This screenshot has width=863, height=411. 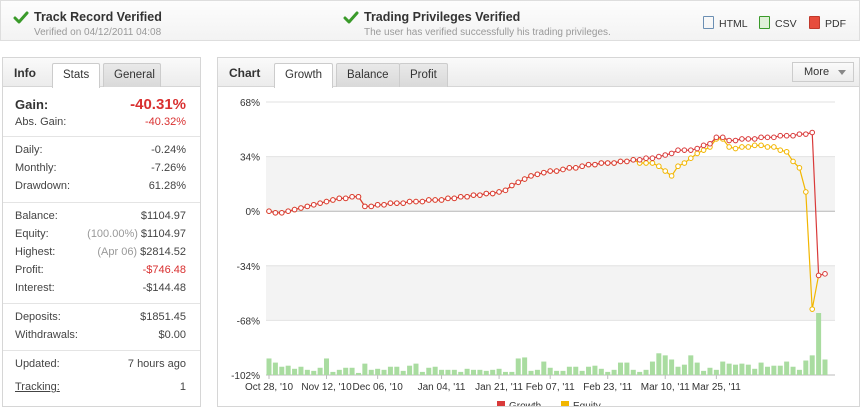 I want to click on more-dropdown: More, so click(x=823, y=72).